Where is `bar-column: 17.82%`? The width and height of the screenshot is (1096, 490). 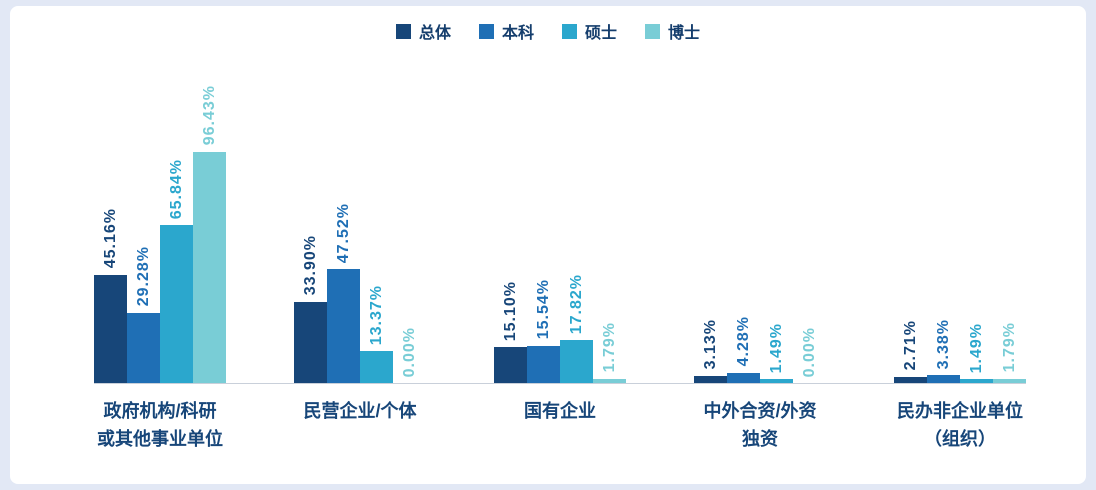 bar-column: 17.82% is located at coordinates (576, 328).